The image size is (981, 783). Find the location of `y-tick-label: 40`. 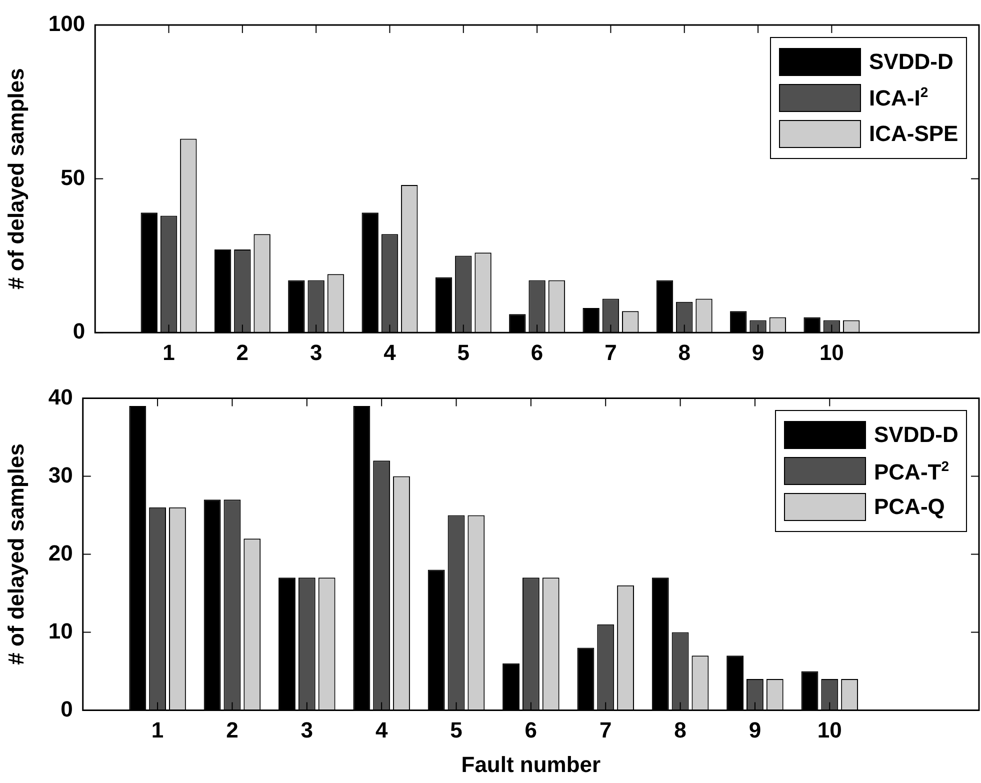

y-tick-label: 40 is located at coordinates (60, 397).